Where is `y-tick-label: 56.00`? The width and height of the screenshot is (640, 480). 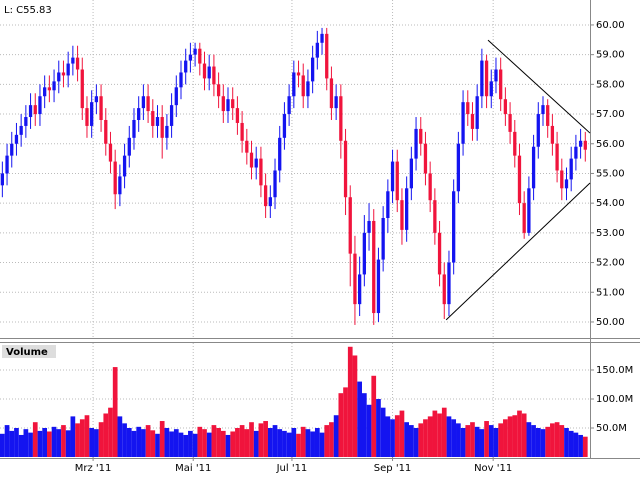
y-tick-label: 56.00 is located at coordinates (610, 144).